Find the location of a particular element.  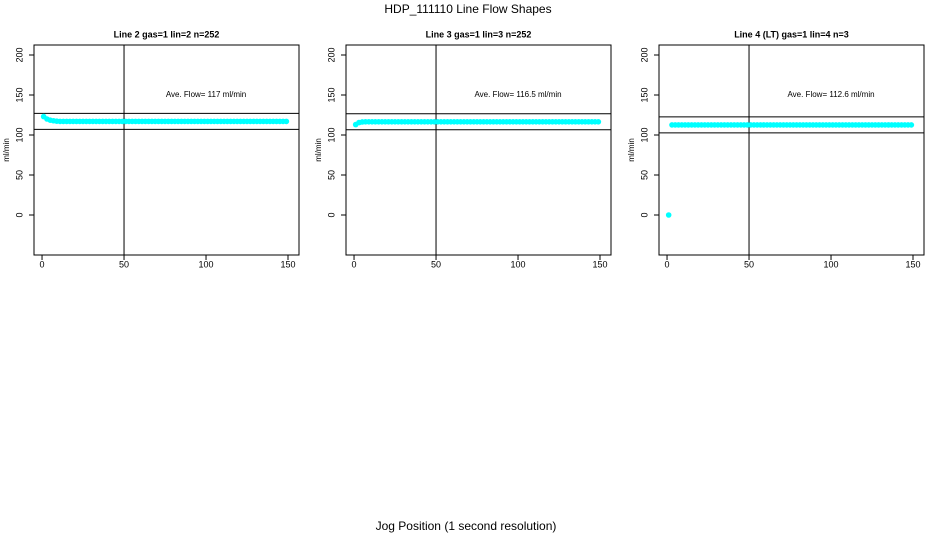

figure-title: HDP_111110 Line Flow Shapes is located at coordinates (467, 9).